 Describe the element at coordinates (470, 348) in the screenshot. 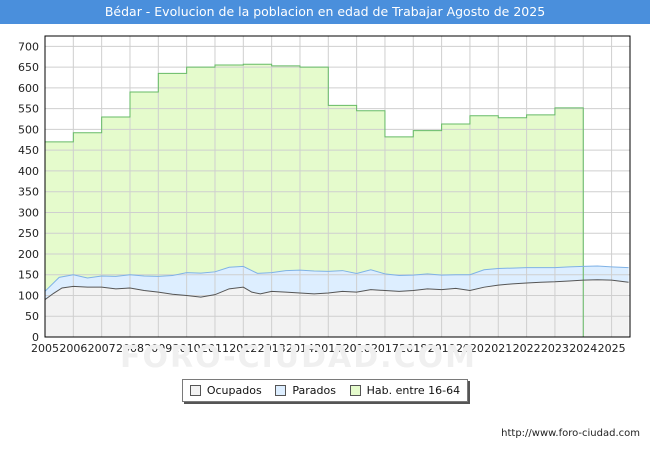

I see `x-tick-label: 2020` at that location.